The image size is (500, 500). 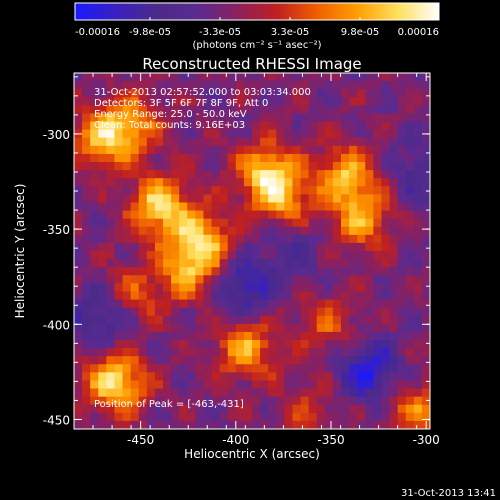 I want to click on colorbar-tick-label: 9.8e-05, so click(x=360, y=32).